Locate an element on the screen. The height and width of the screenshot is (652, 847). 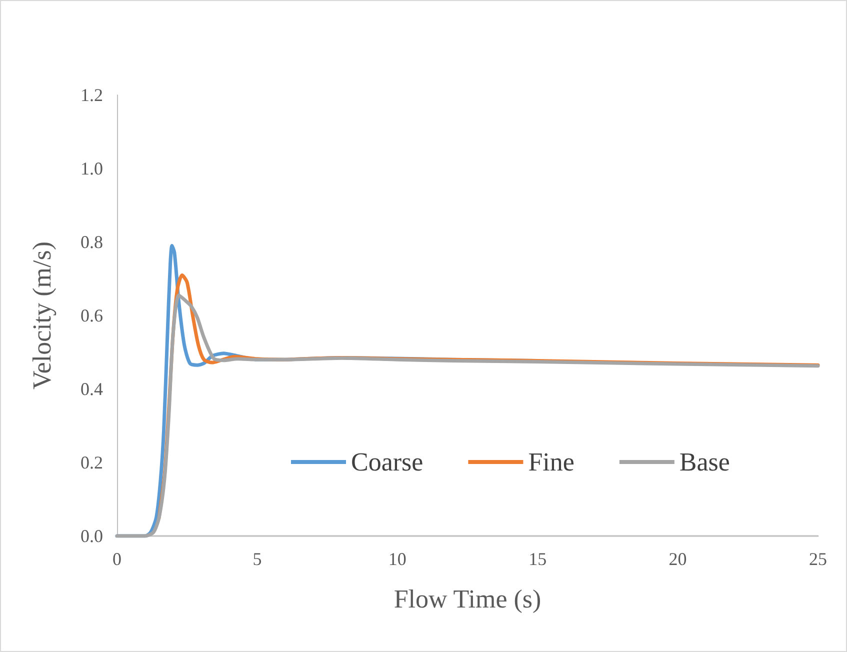
y-tick-label: 0.4 is located at coordinates (91, 389).